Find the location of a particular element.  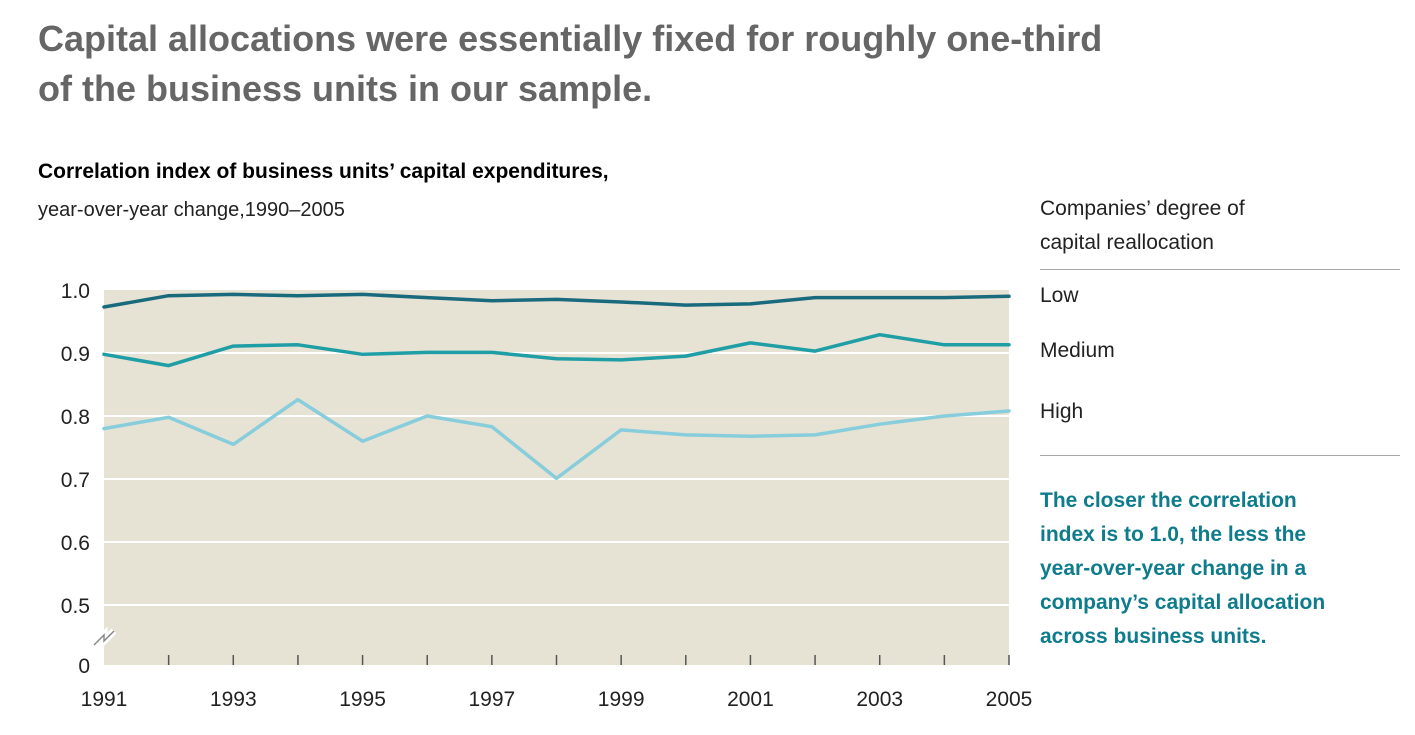

note-line-2: index is to 1.0, the less the is located at coordinates (1173, 534).